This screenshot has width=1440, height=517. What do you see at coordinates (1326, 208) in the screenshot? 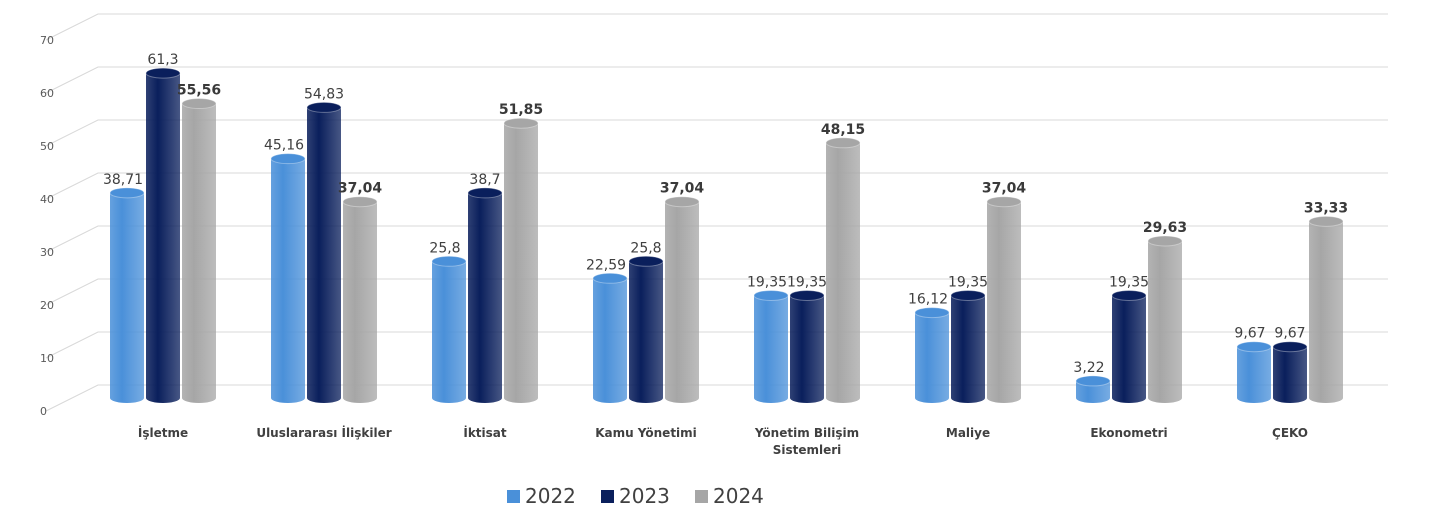
I see `data-label: 33,33` at bounding box center [1326, 208].